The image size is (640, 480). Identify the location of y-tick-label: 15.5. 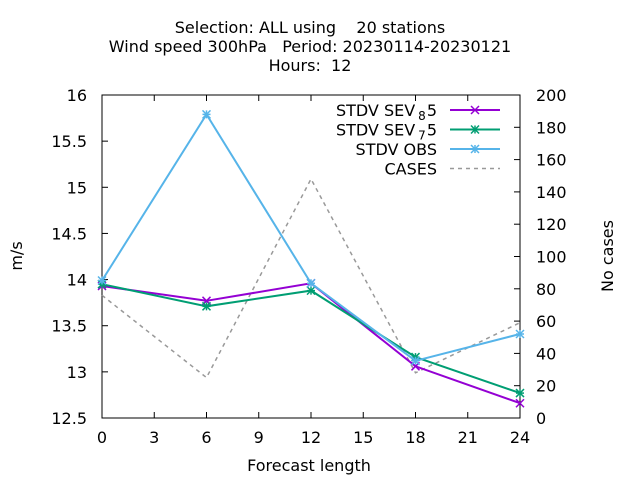
(69, 141).